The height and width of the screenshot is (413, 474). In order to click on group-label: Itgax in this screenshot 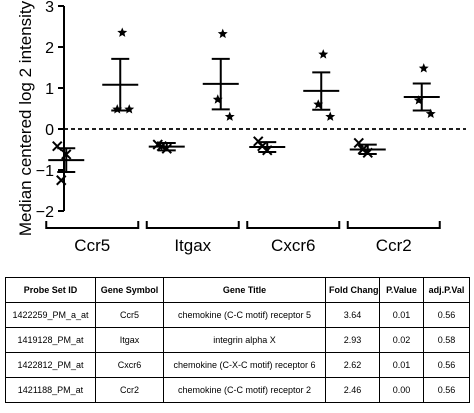, I will do `click(192, 245)`.